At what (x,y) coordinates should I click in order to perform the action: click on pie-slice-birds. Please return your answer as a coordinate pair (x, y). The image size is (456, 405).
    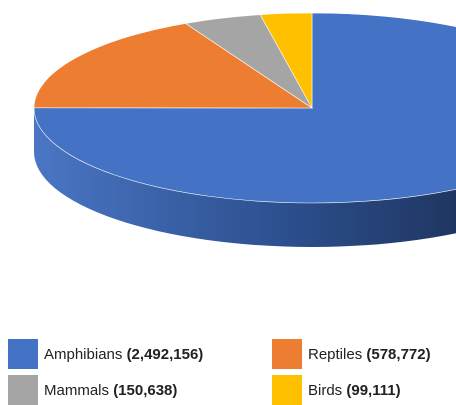
    Looking at the image, I should click on (286, 61).